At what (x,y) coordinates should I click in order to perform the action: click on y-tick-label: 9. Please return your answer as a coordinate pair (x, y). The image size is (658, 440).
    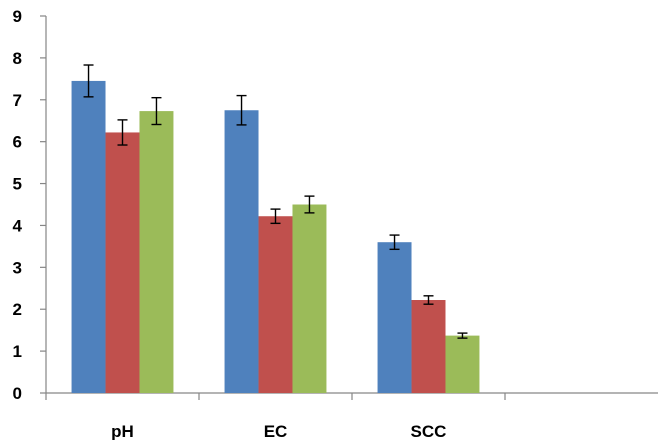
    Looking at the image, I should click on (17, 16).